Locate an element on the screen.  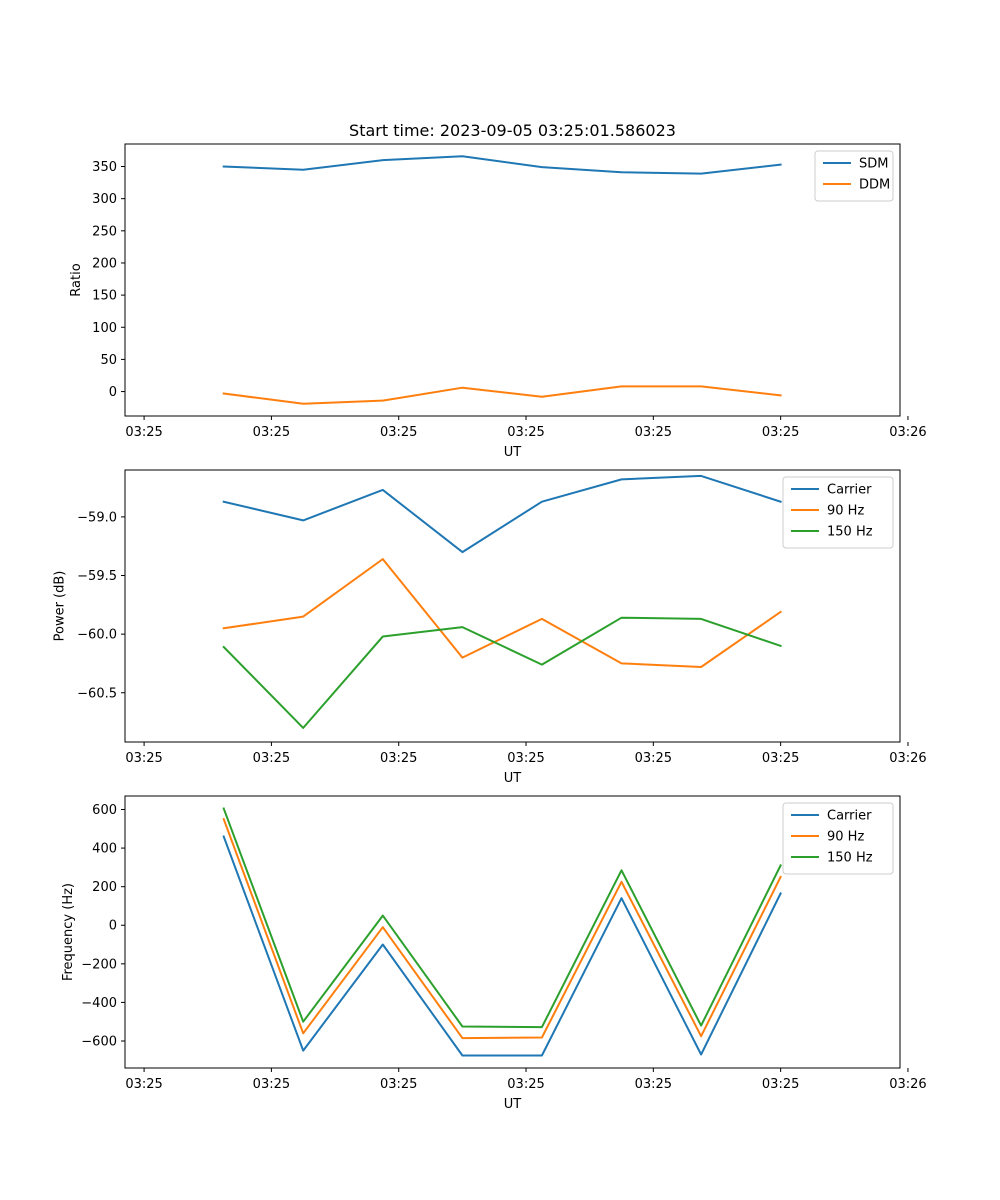
series-line-sdm is located at coordinates (502, 165).